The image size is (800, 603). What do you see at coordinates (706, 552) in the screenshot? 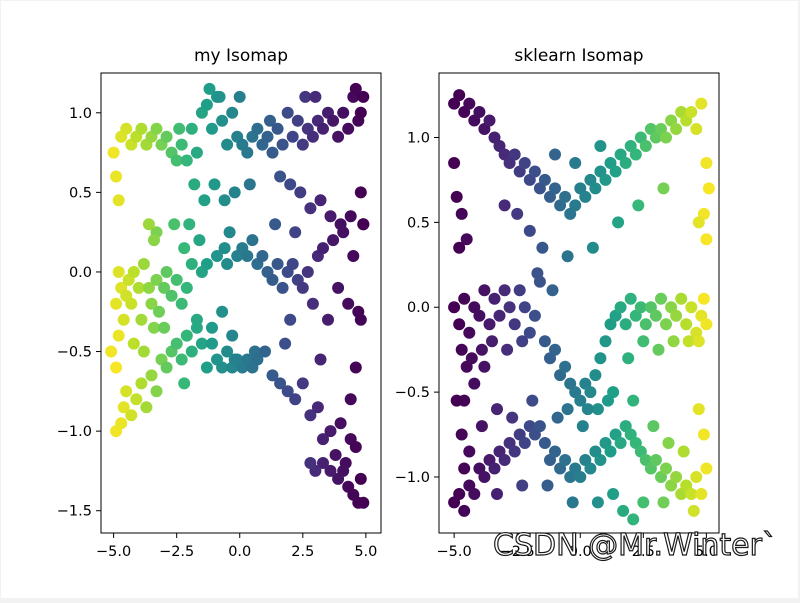
I see `x-tick-label: 5.0` at bounding box center [706, 552].